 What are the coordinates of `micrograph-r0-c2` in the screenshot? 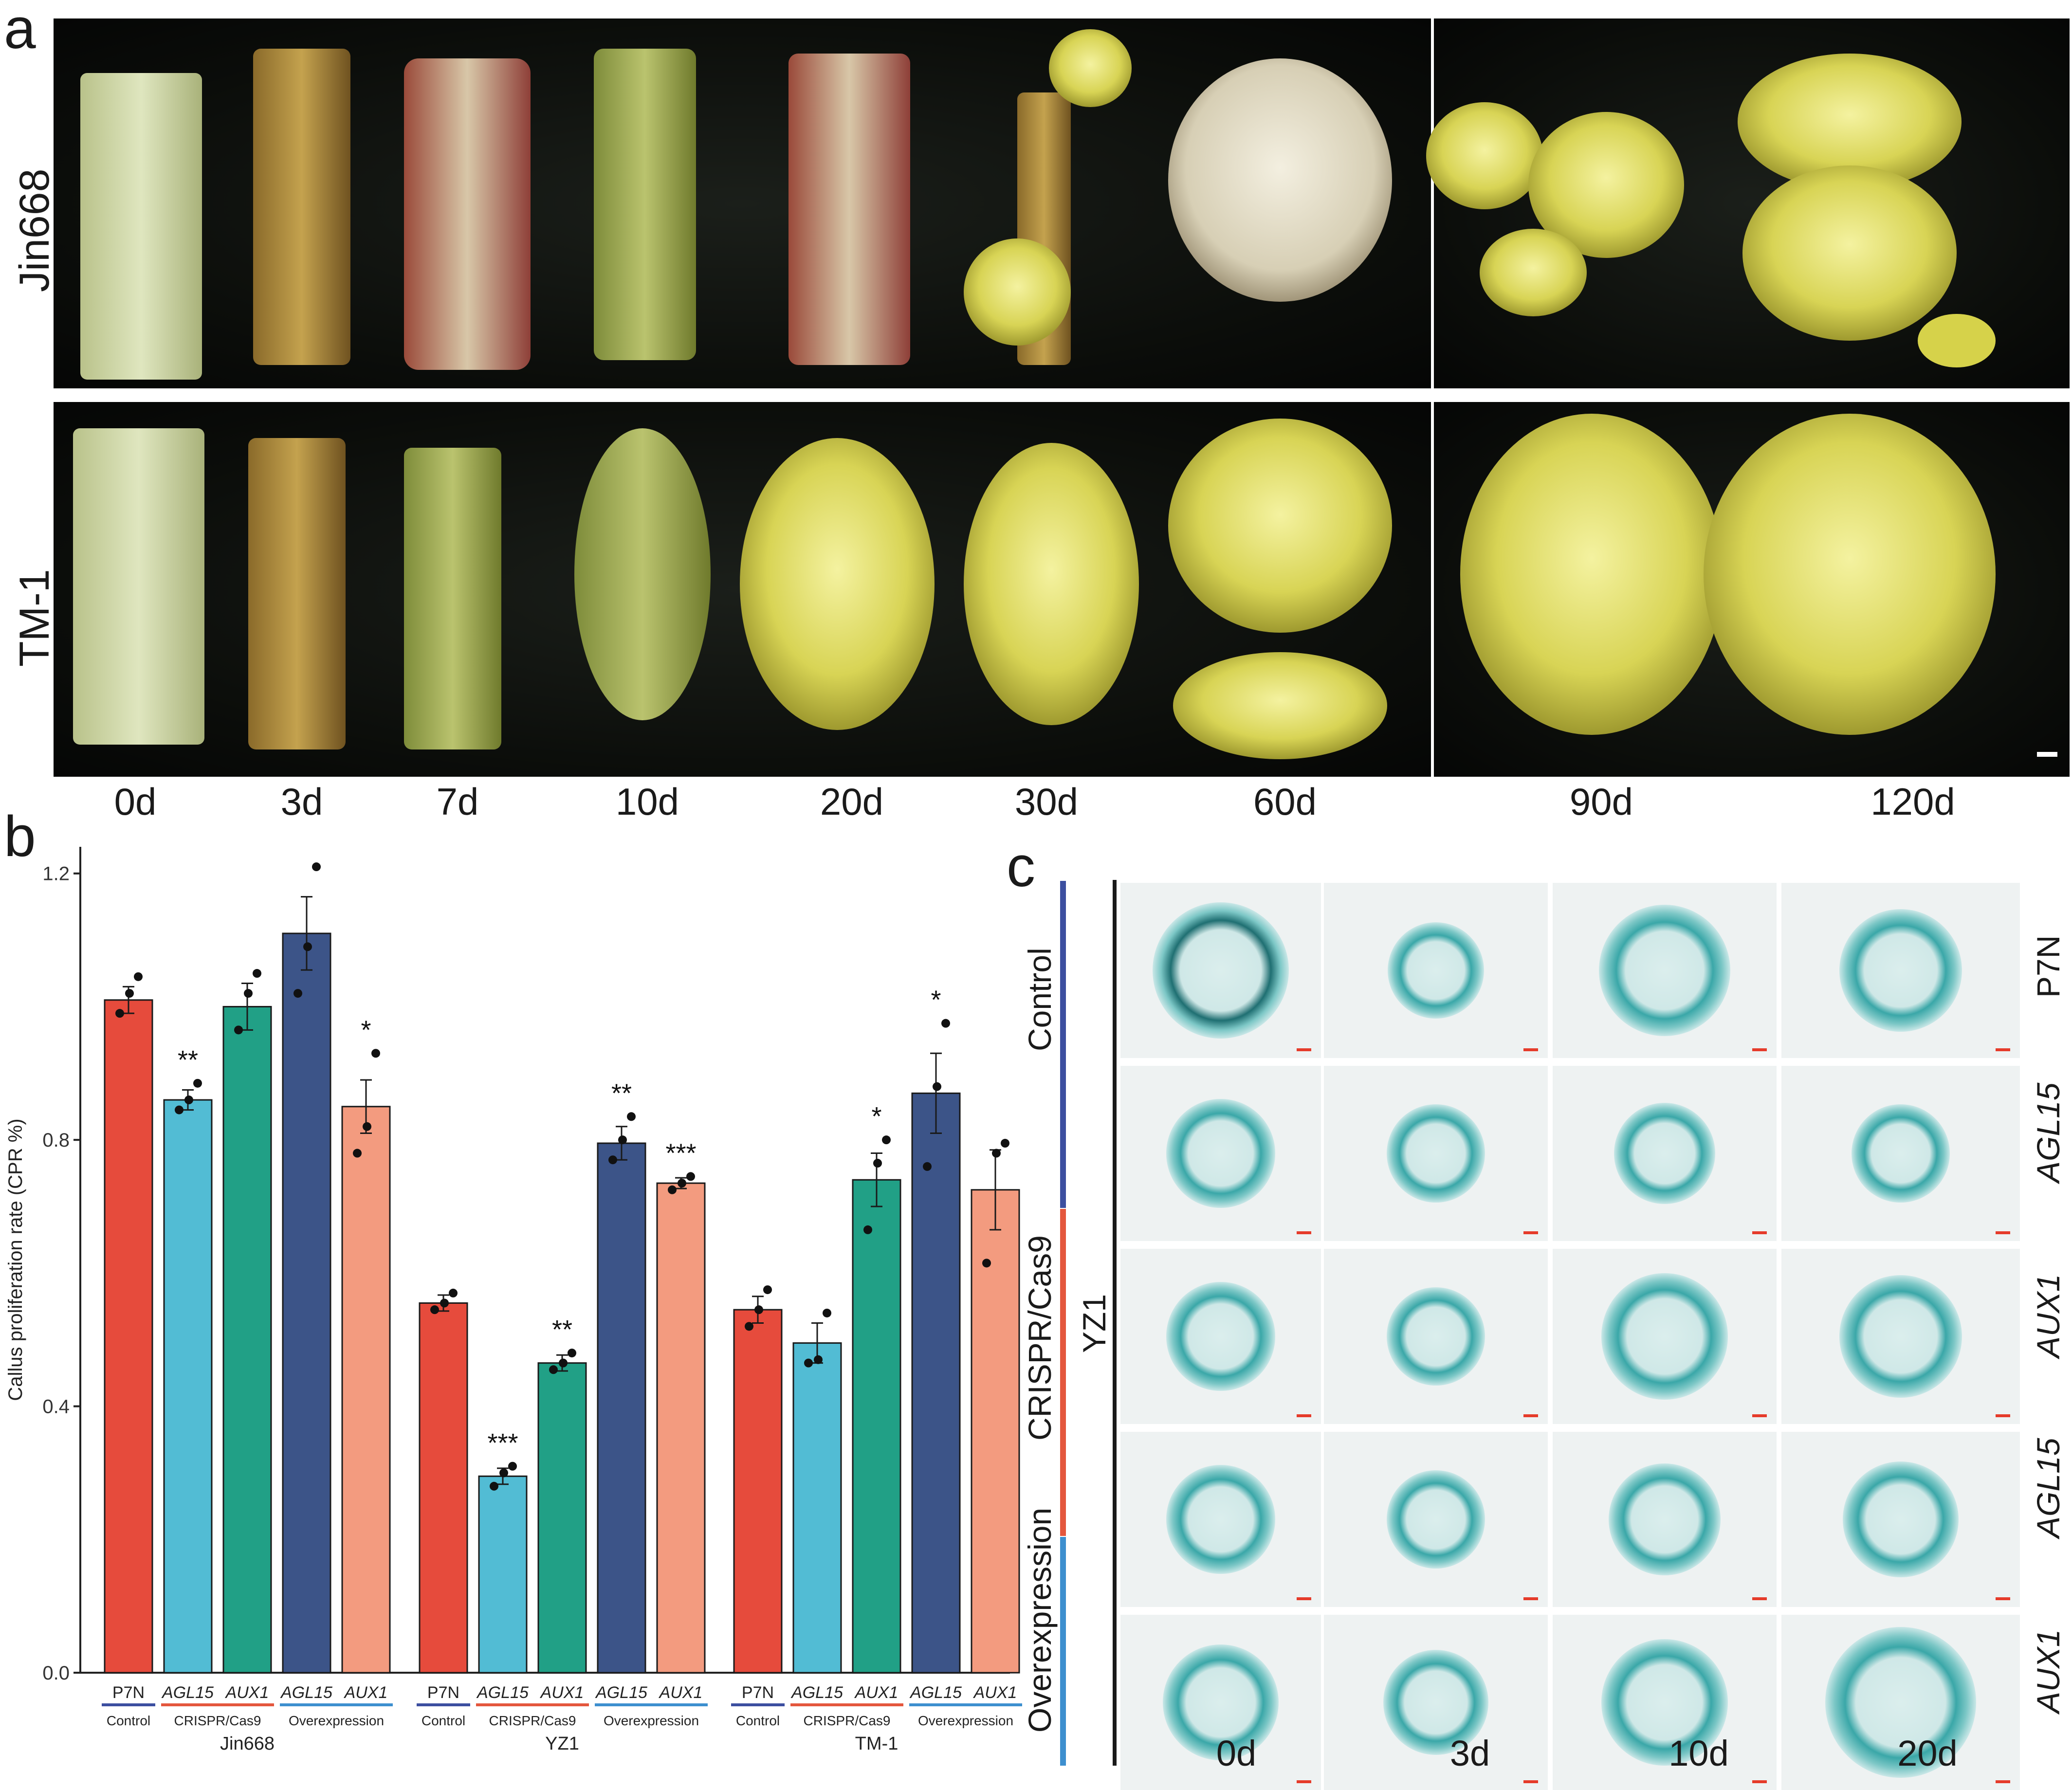 It's located at (1665, 971).